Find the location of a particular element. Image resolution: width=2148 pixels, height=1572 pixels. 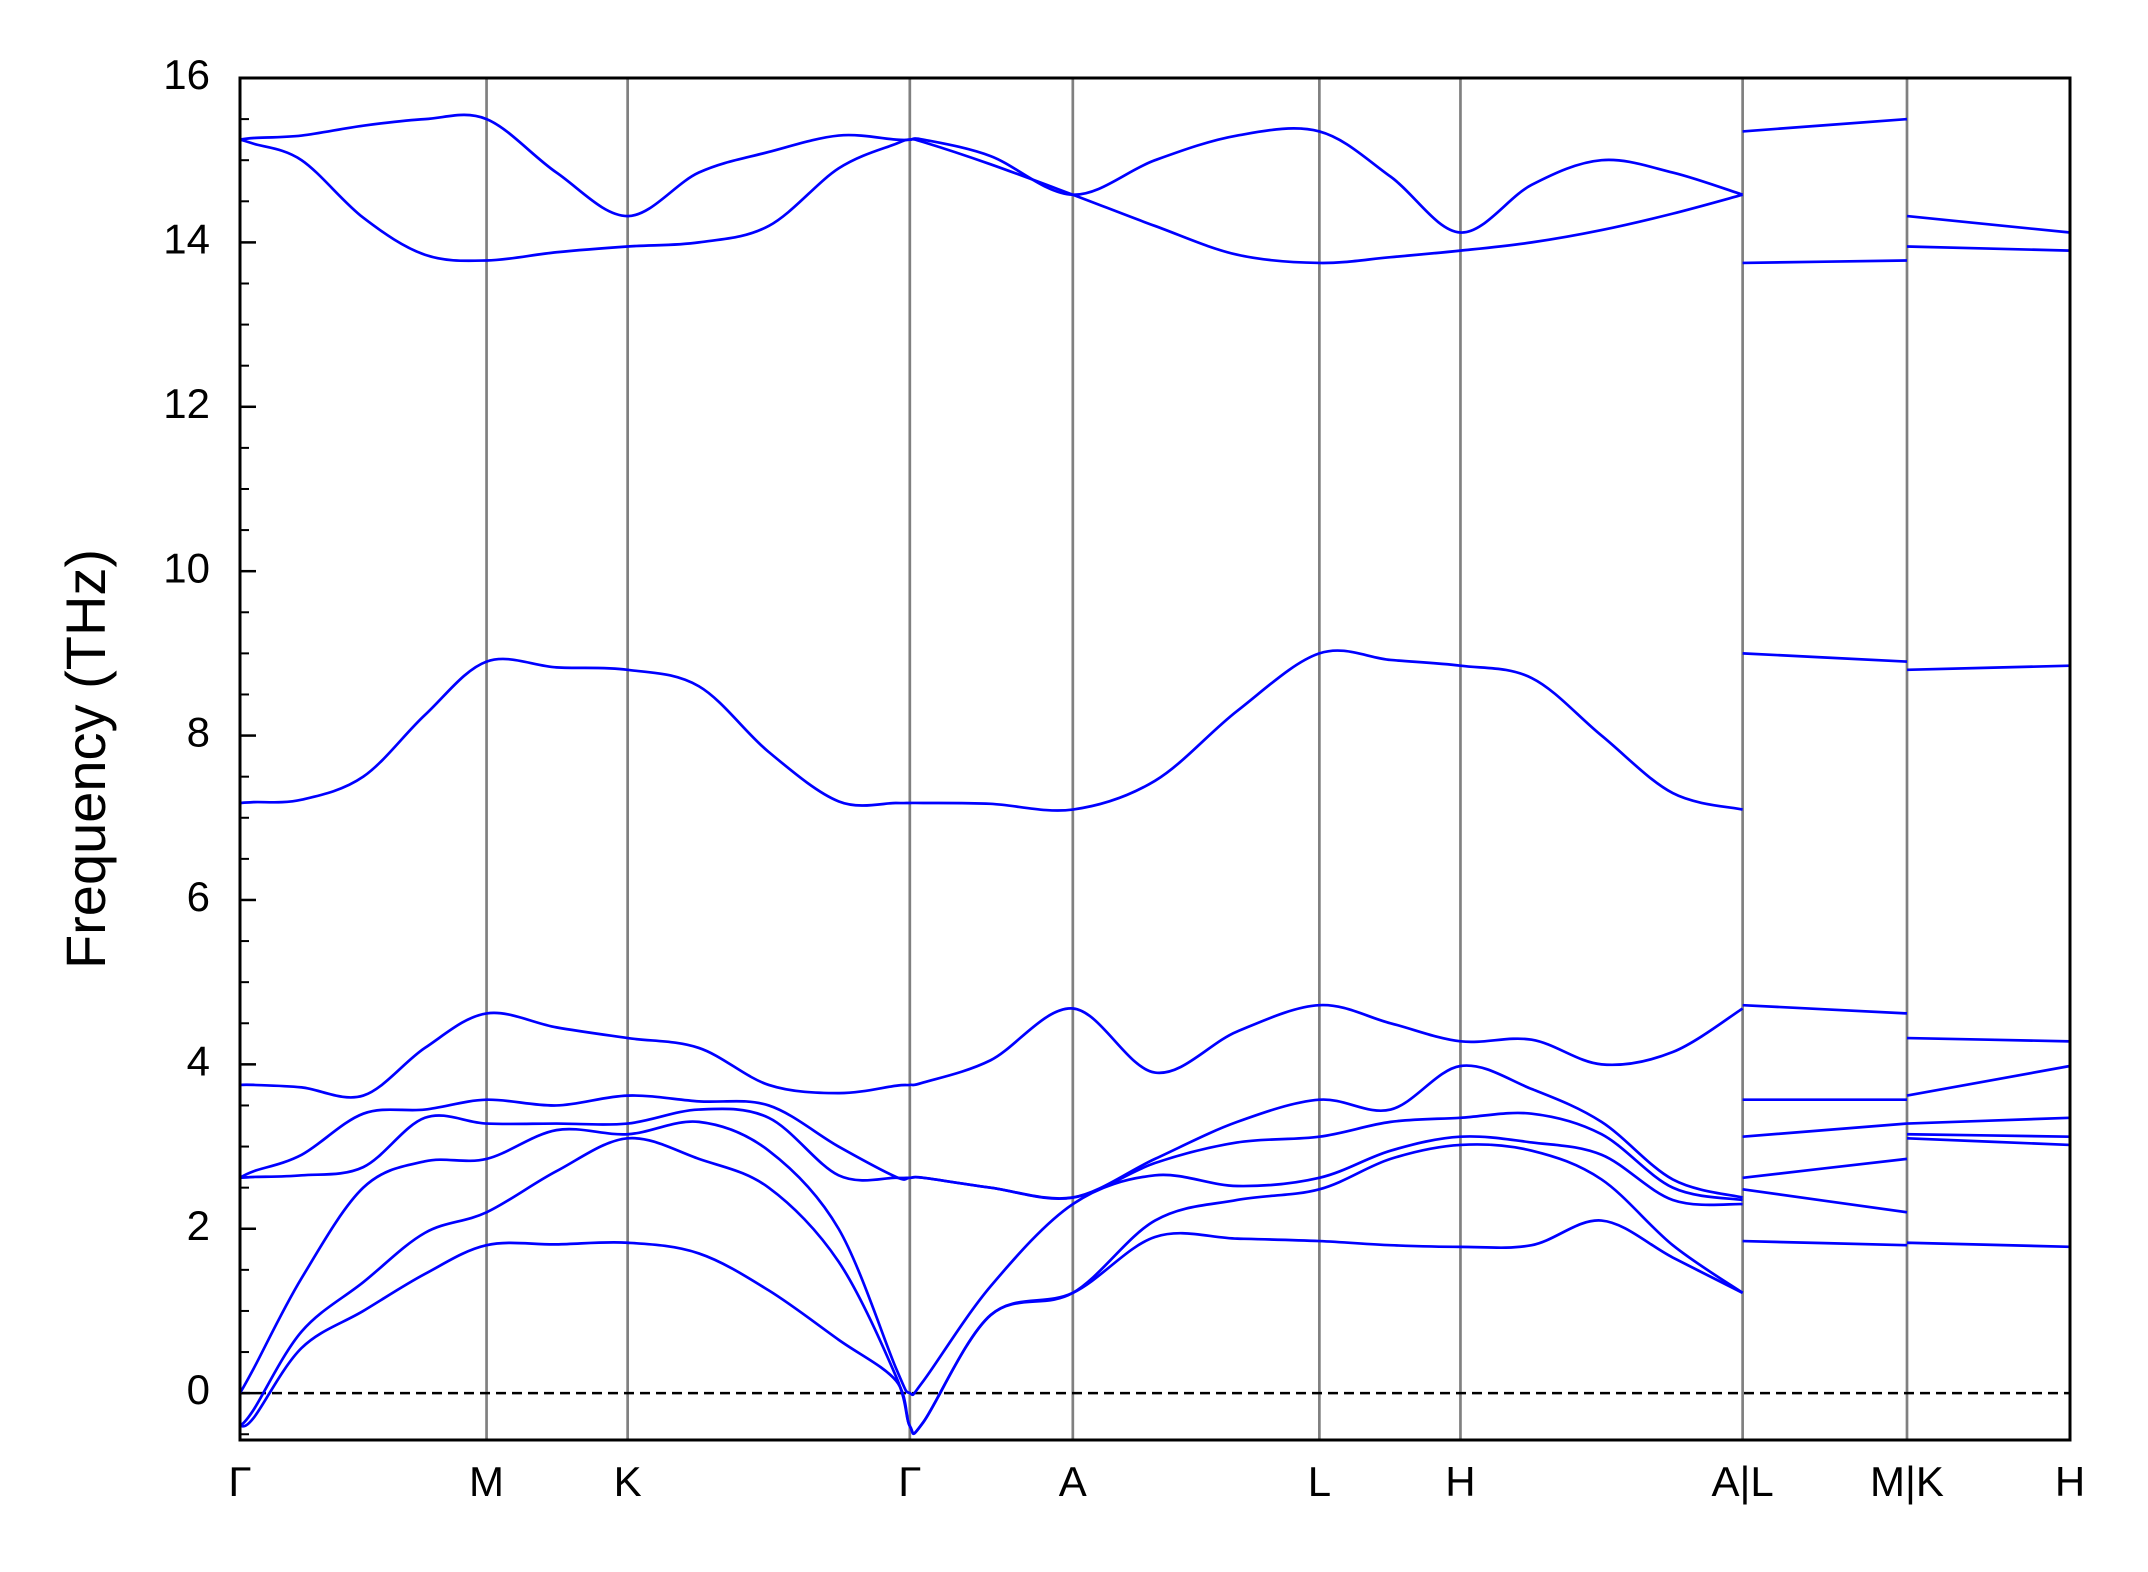

y-tick-label: 4 is located at coordinates (198, 1060).